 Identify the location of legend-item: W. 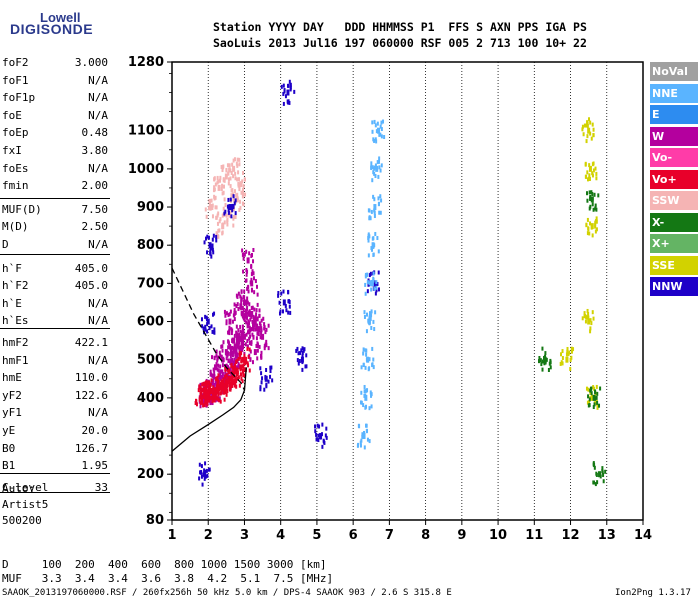
(674, 136).